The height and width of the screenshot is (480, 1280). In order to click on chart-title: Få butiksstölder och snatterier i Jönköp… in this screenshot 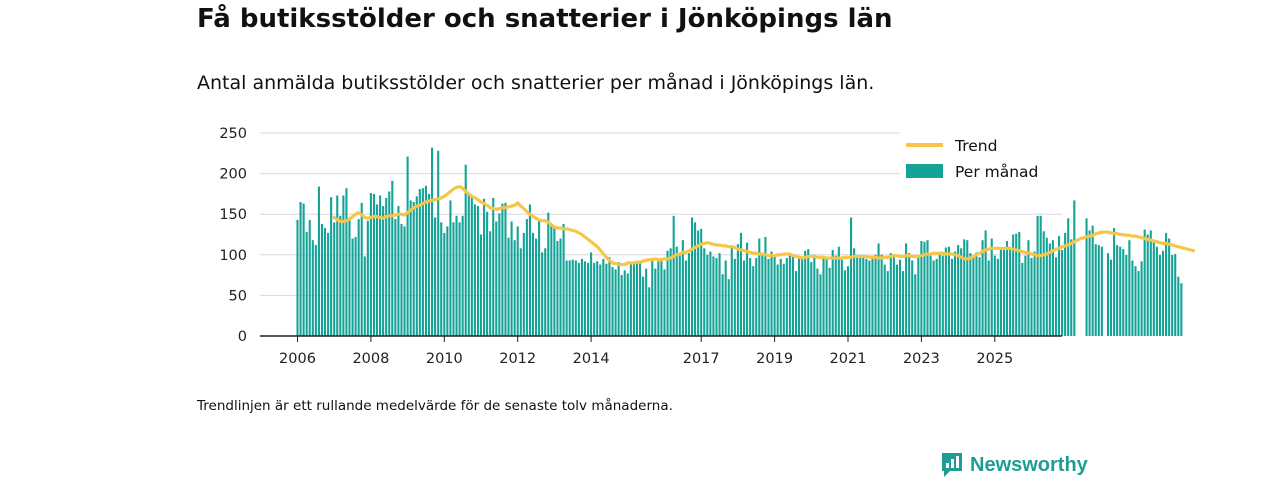, I will do `click(545, 19)`.